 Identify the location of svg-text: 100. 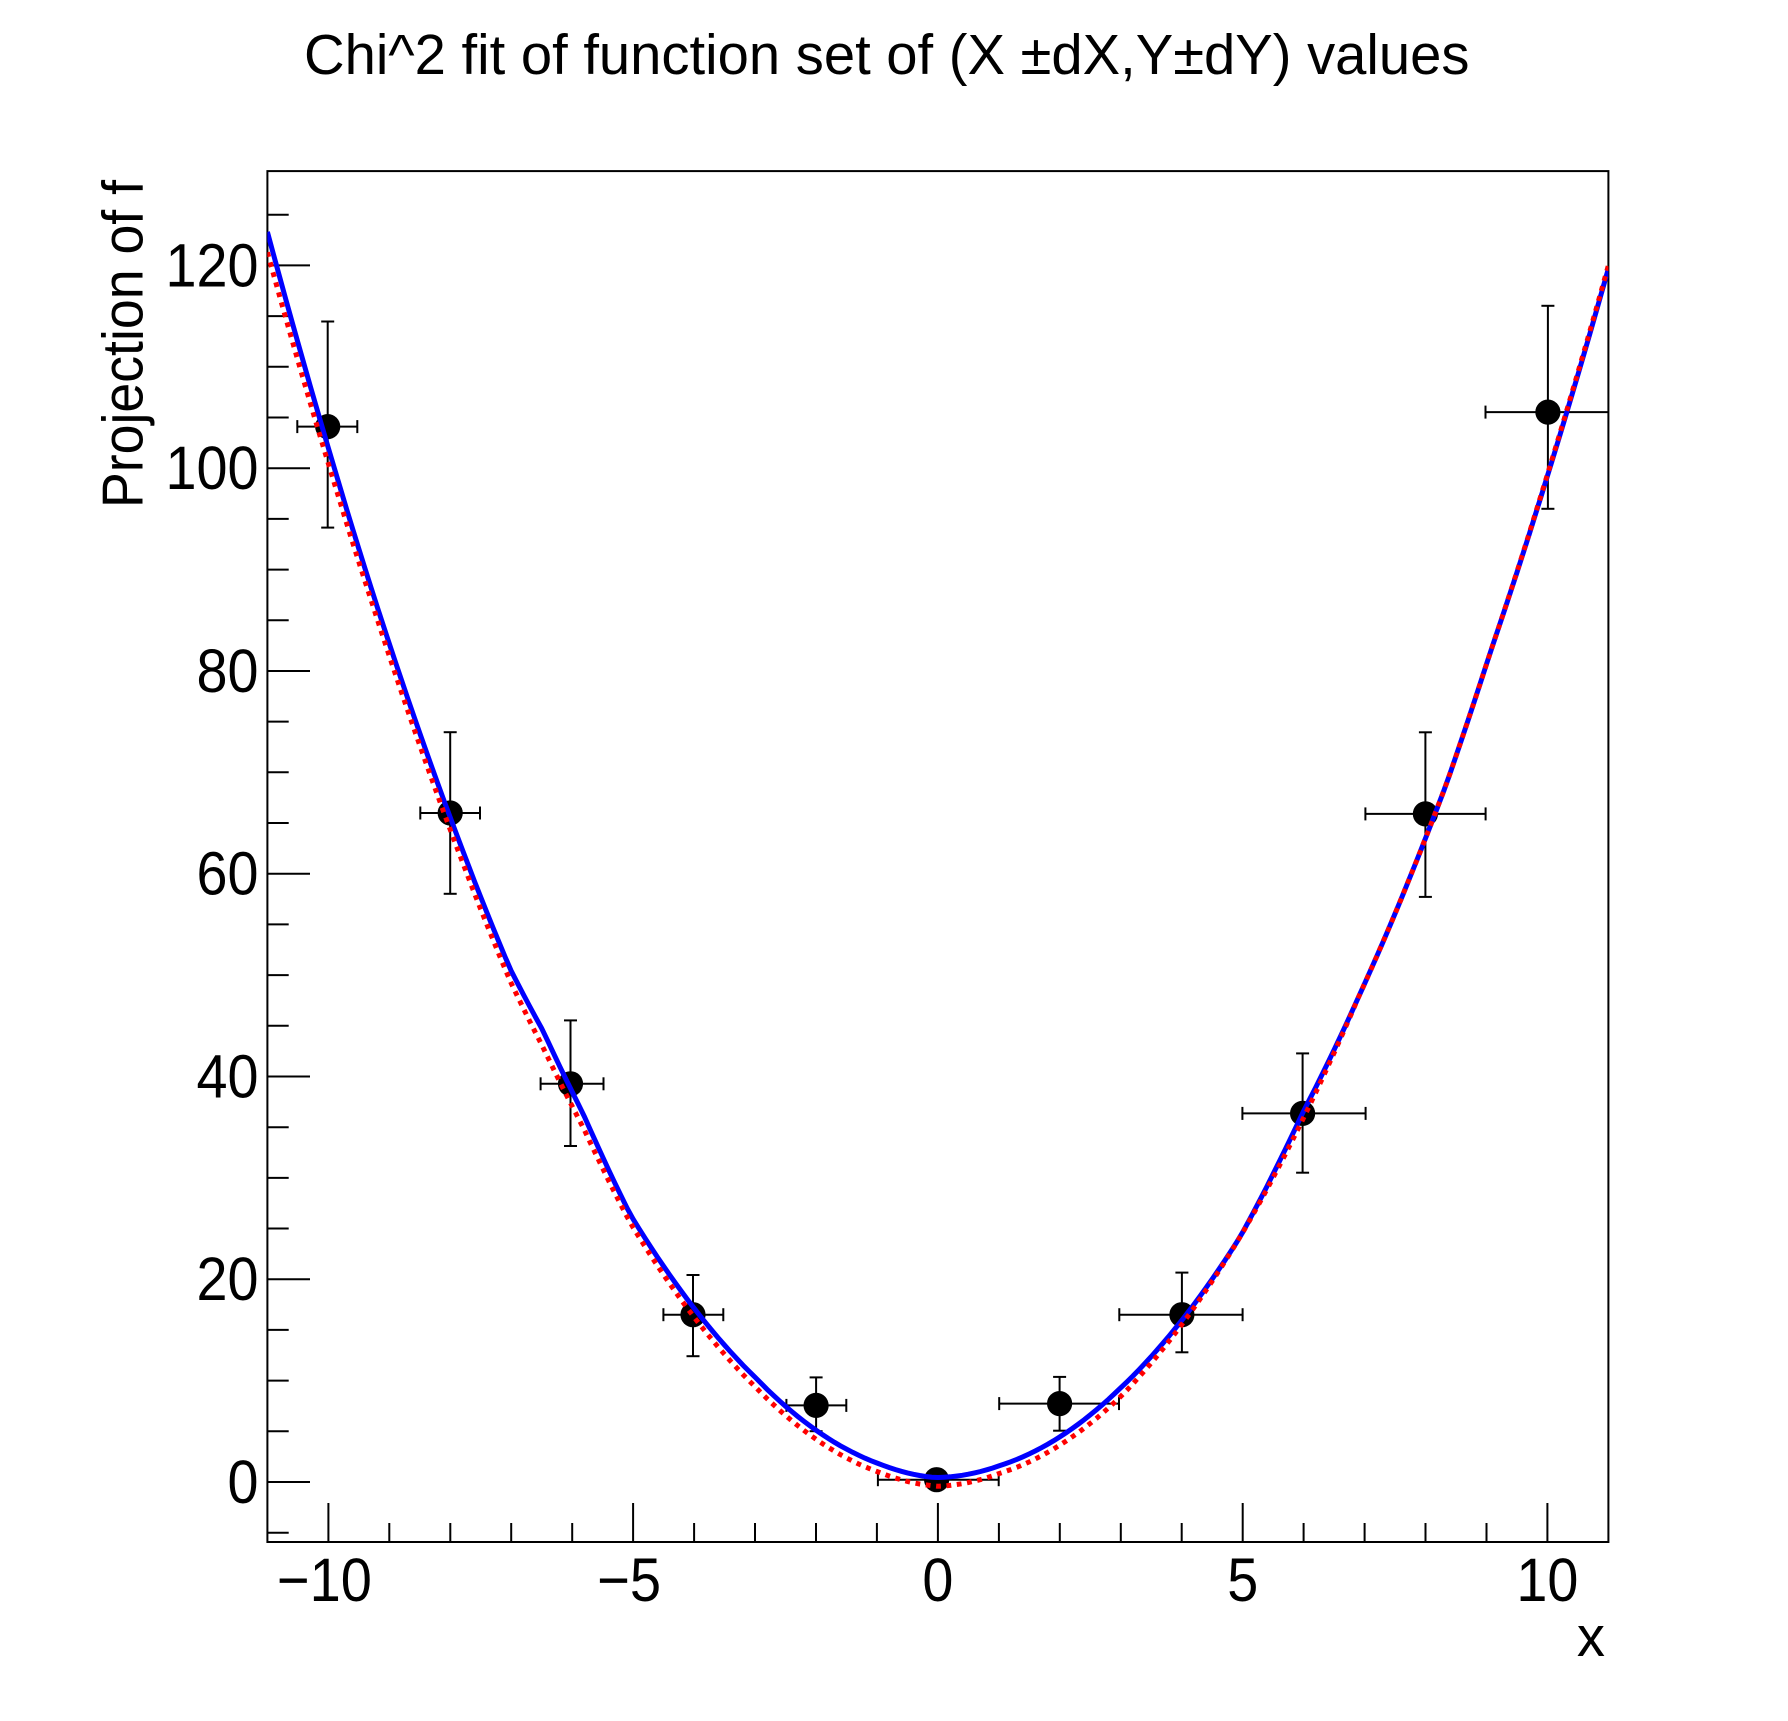
(212, 468).